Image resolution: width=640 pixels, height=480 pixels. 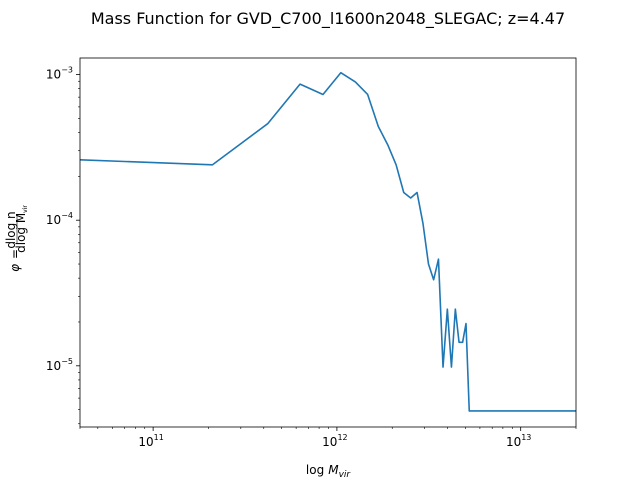 I want to click on y-tick-label: 10⁻³, so click(x=59, y=74).